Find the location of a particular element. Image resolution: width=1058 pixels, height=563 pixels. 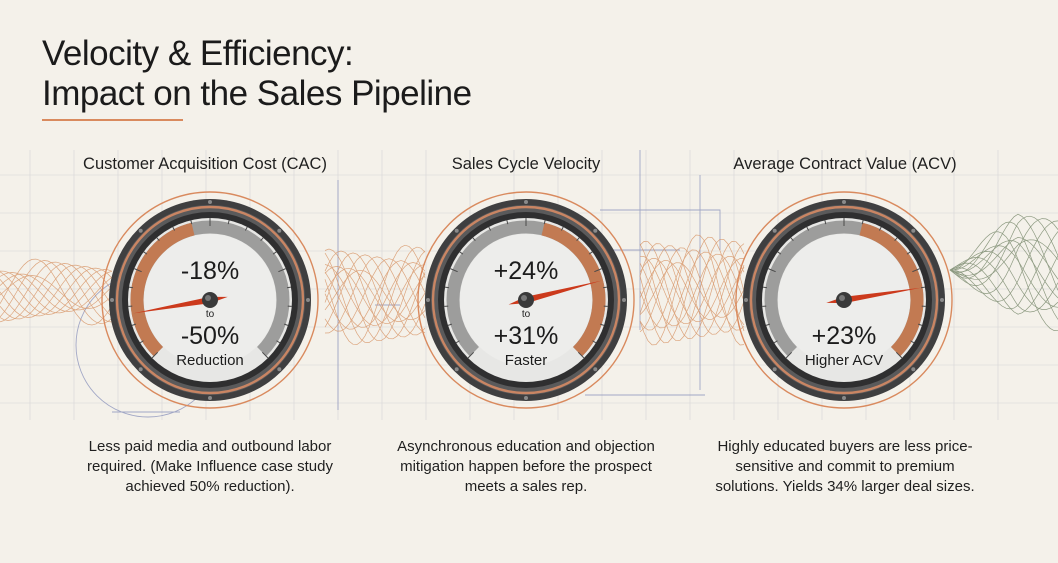

title-line-1: Velocity & Efficiency: is located at coordinates (198, 53).